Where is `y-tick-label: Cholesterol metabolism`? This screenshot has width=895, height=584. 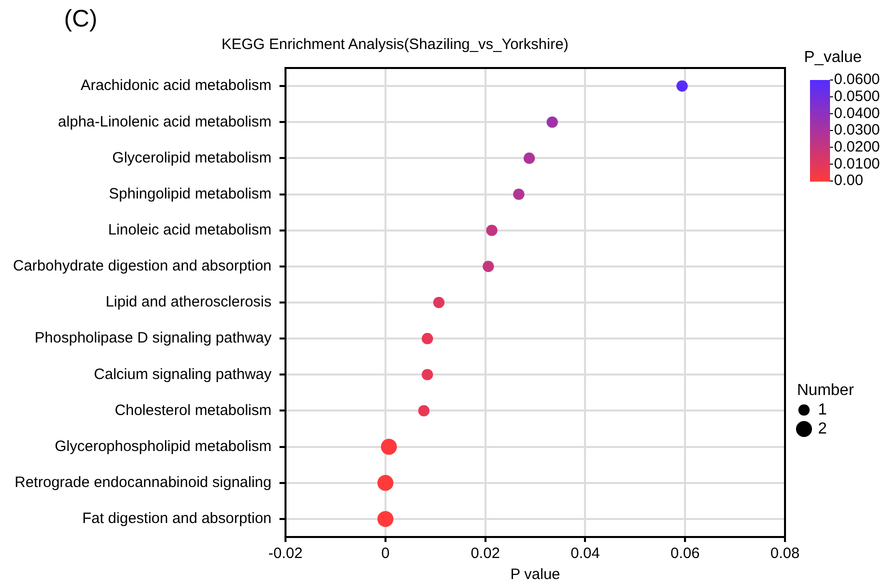
y-tick-label: Cholesterol metabolism is located at coordinates (193, 410).